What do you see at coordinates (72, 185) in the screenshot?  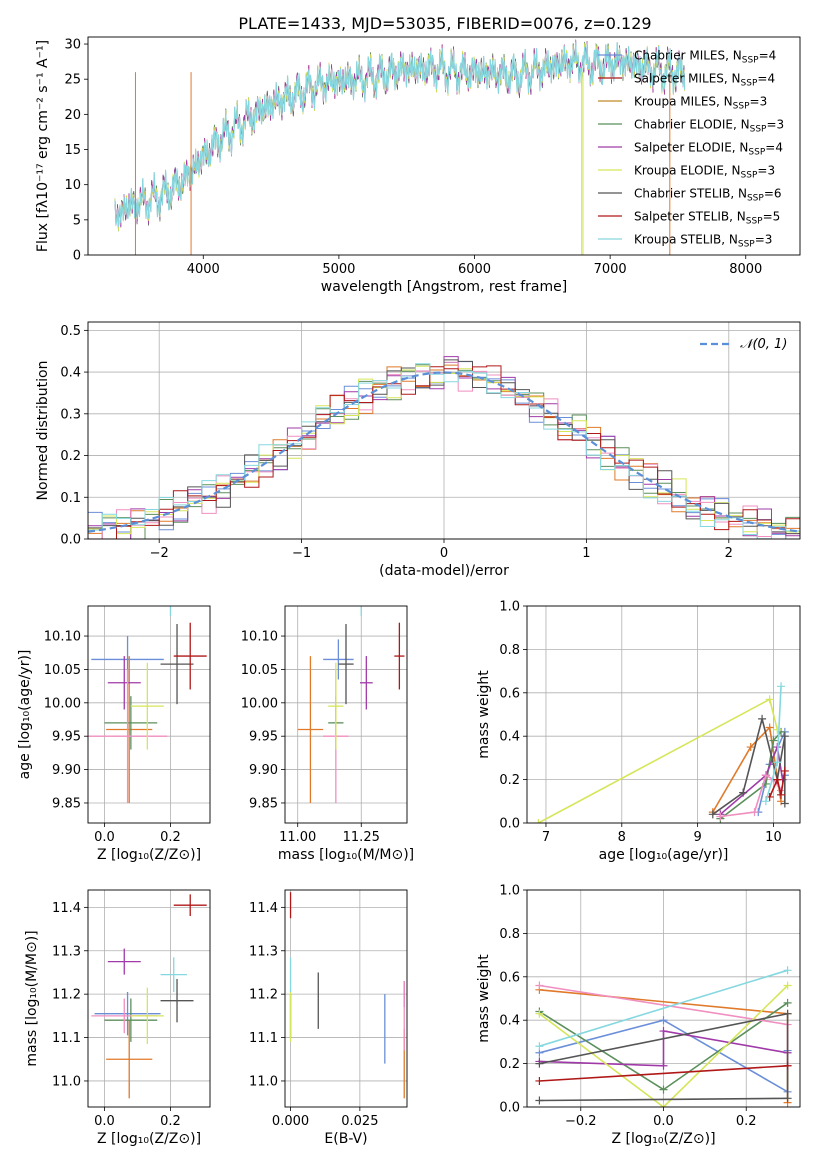 I see `y-tick-label: 10` at bounding box center [72, 185].